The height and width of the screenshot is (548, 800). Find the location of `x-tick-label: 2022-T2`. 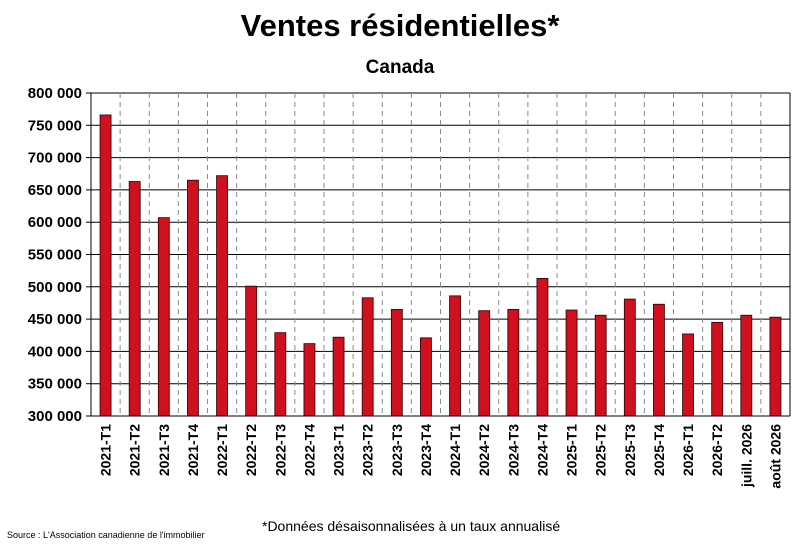

x-tick-label: 2022-T2 is located at coordinates (251, 450).